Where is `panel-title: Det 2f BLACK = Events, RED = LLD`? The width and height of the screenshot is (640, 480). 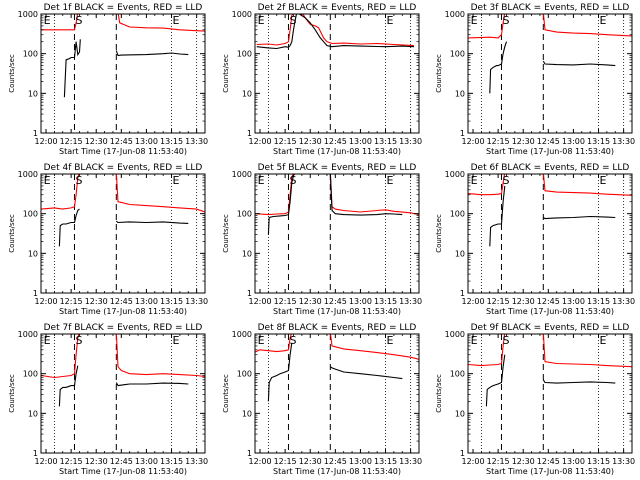
panel-title: Det 2f BLACK = Events, RED = LLD is located at coordinates (337, 8).